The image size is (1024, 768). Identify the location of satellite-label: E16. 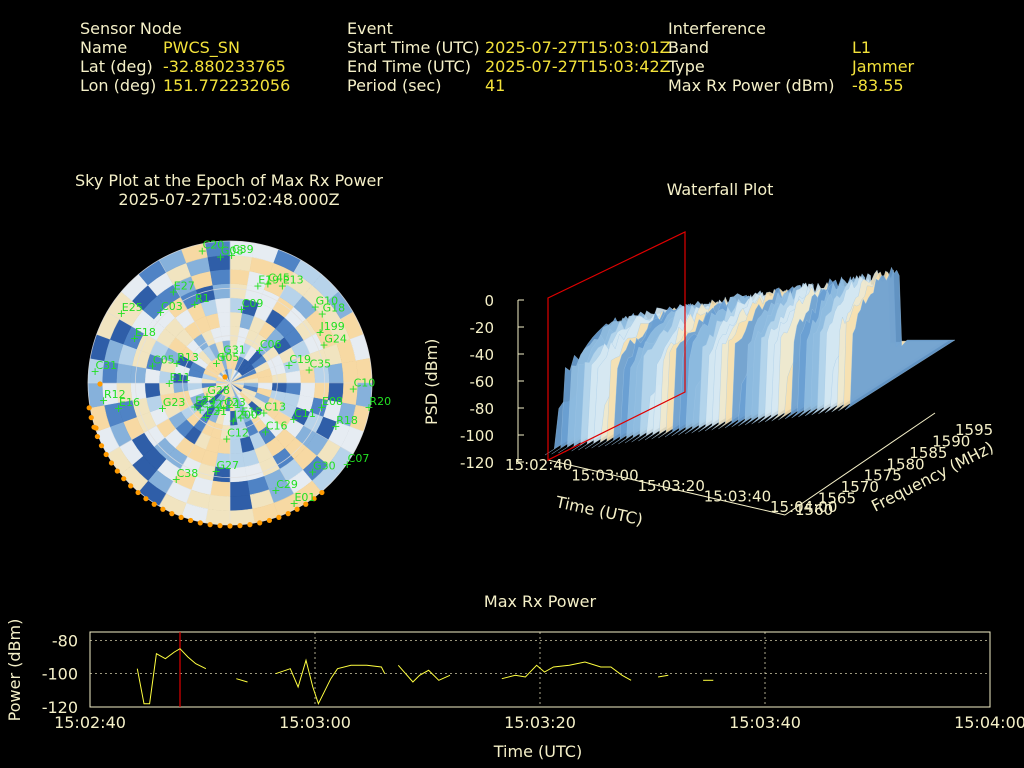
(129, 402).